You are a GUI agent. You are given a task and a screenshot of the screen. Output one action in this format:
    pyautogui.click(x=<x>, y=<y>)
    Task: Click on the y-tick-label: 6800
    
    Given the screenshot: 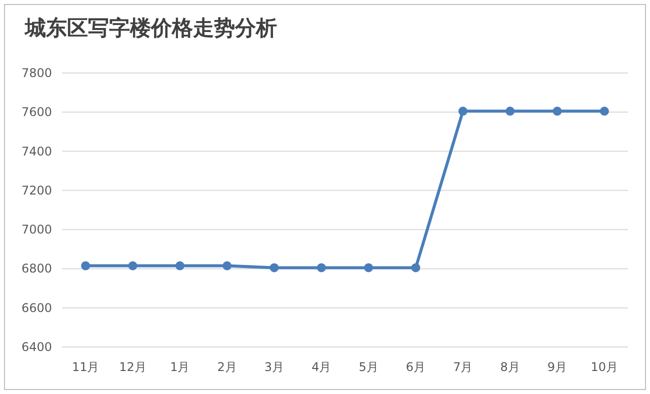 What is the action you would take?
    pyautogui.click(x=36, y=269)
    